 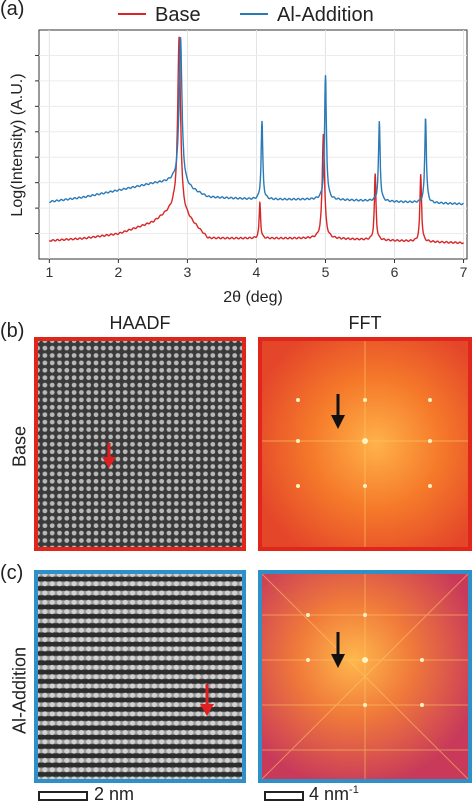 What do you see at coordinates (338, 411) in the screenshot?
I see `arrow-fft-base` at bounding box center [338, 411].